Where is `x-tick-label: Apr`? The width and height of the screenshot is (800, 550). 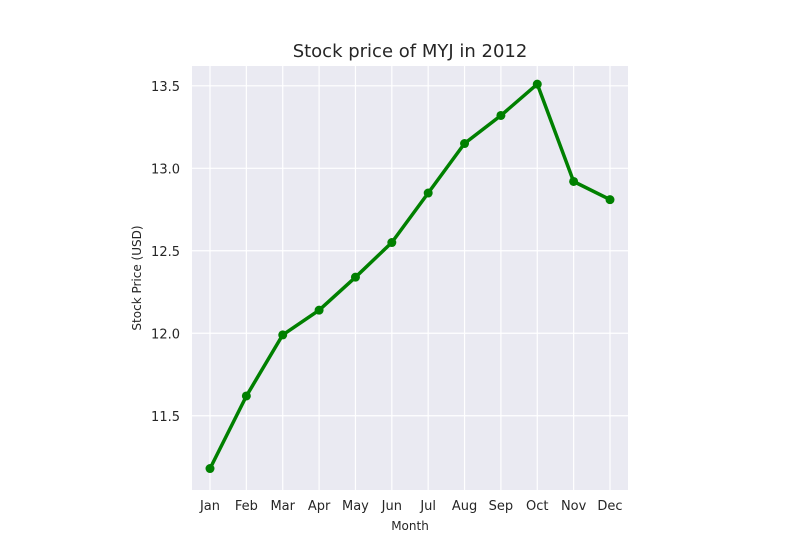
x-tick-label: Apr is located at coordinates (319, 506).